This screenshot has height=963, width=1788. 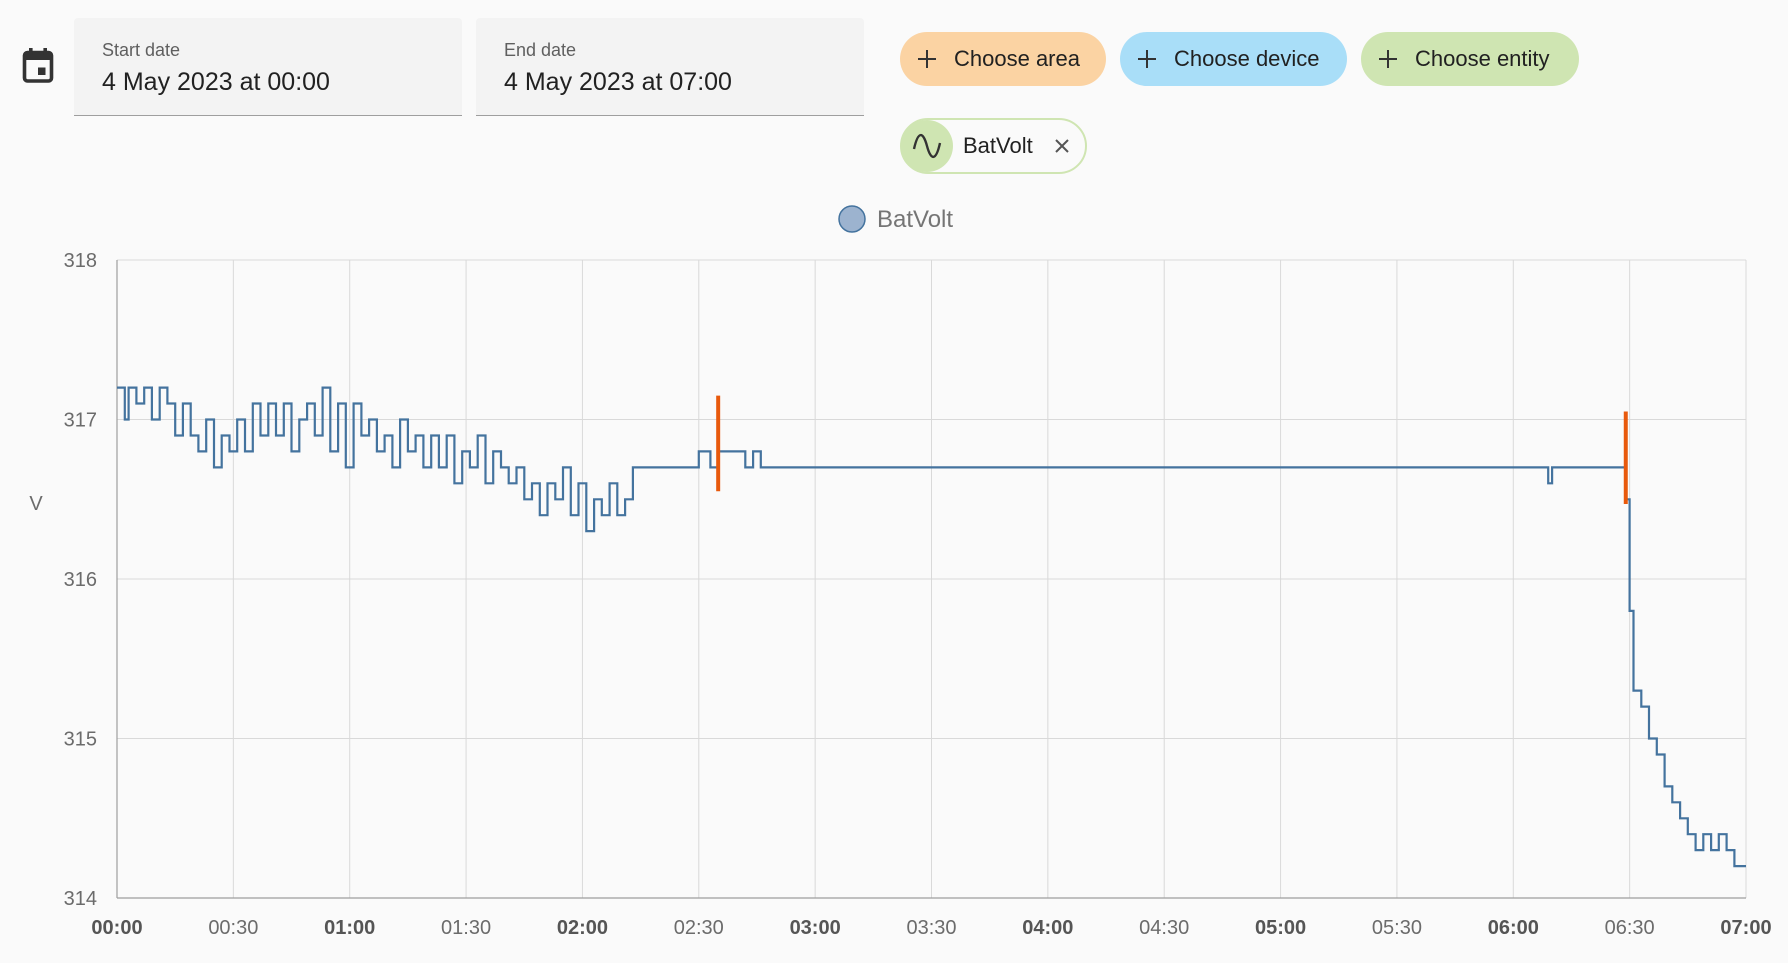 I want to click on x-tick-label: 04:30, so click(x=1164, y=928).